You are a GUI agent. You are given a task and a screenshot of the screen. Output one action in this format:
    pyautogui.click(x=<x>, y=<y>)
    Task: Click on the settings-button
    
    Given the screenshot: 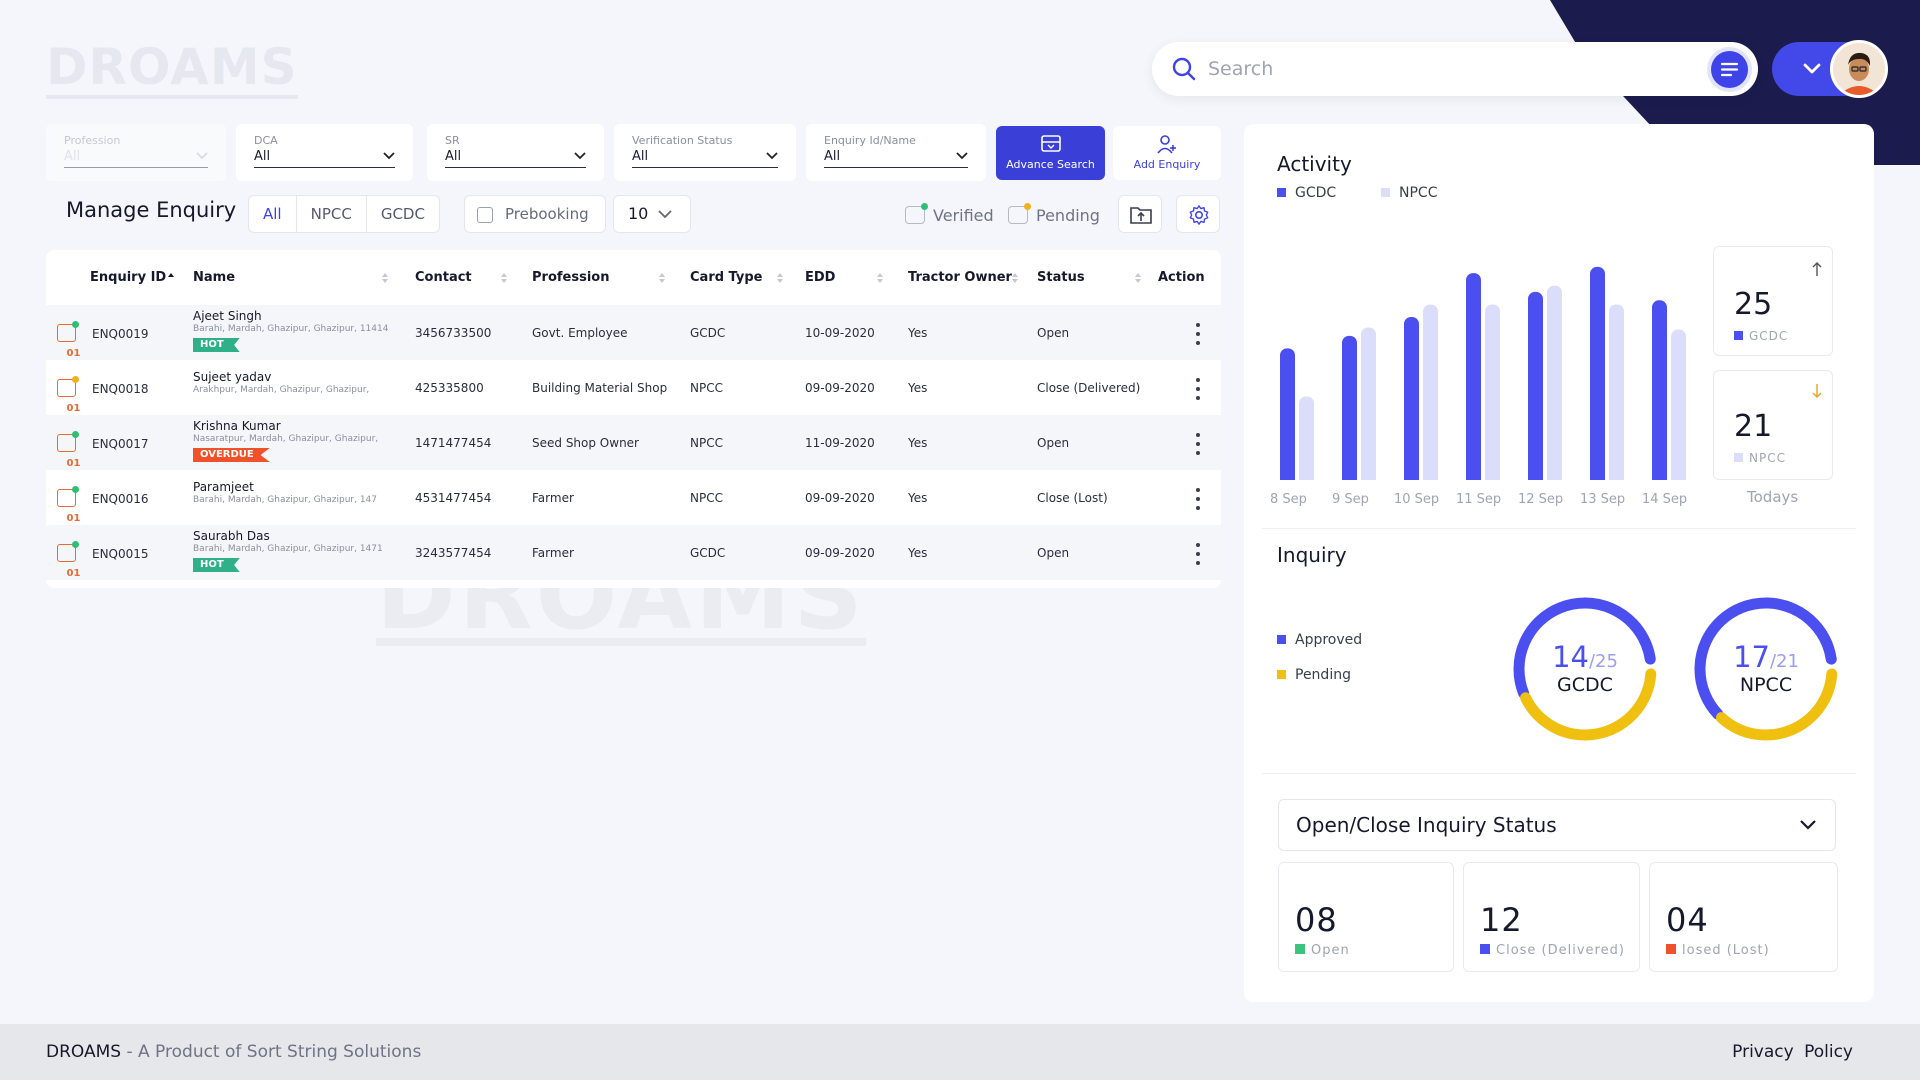 What is the action you would take?
    pyautogui.click(x=1198, y=214)
    